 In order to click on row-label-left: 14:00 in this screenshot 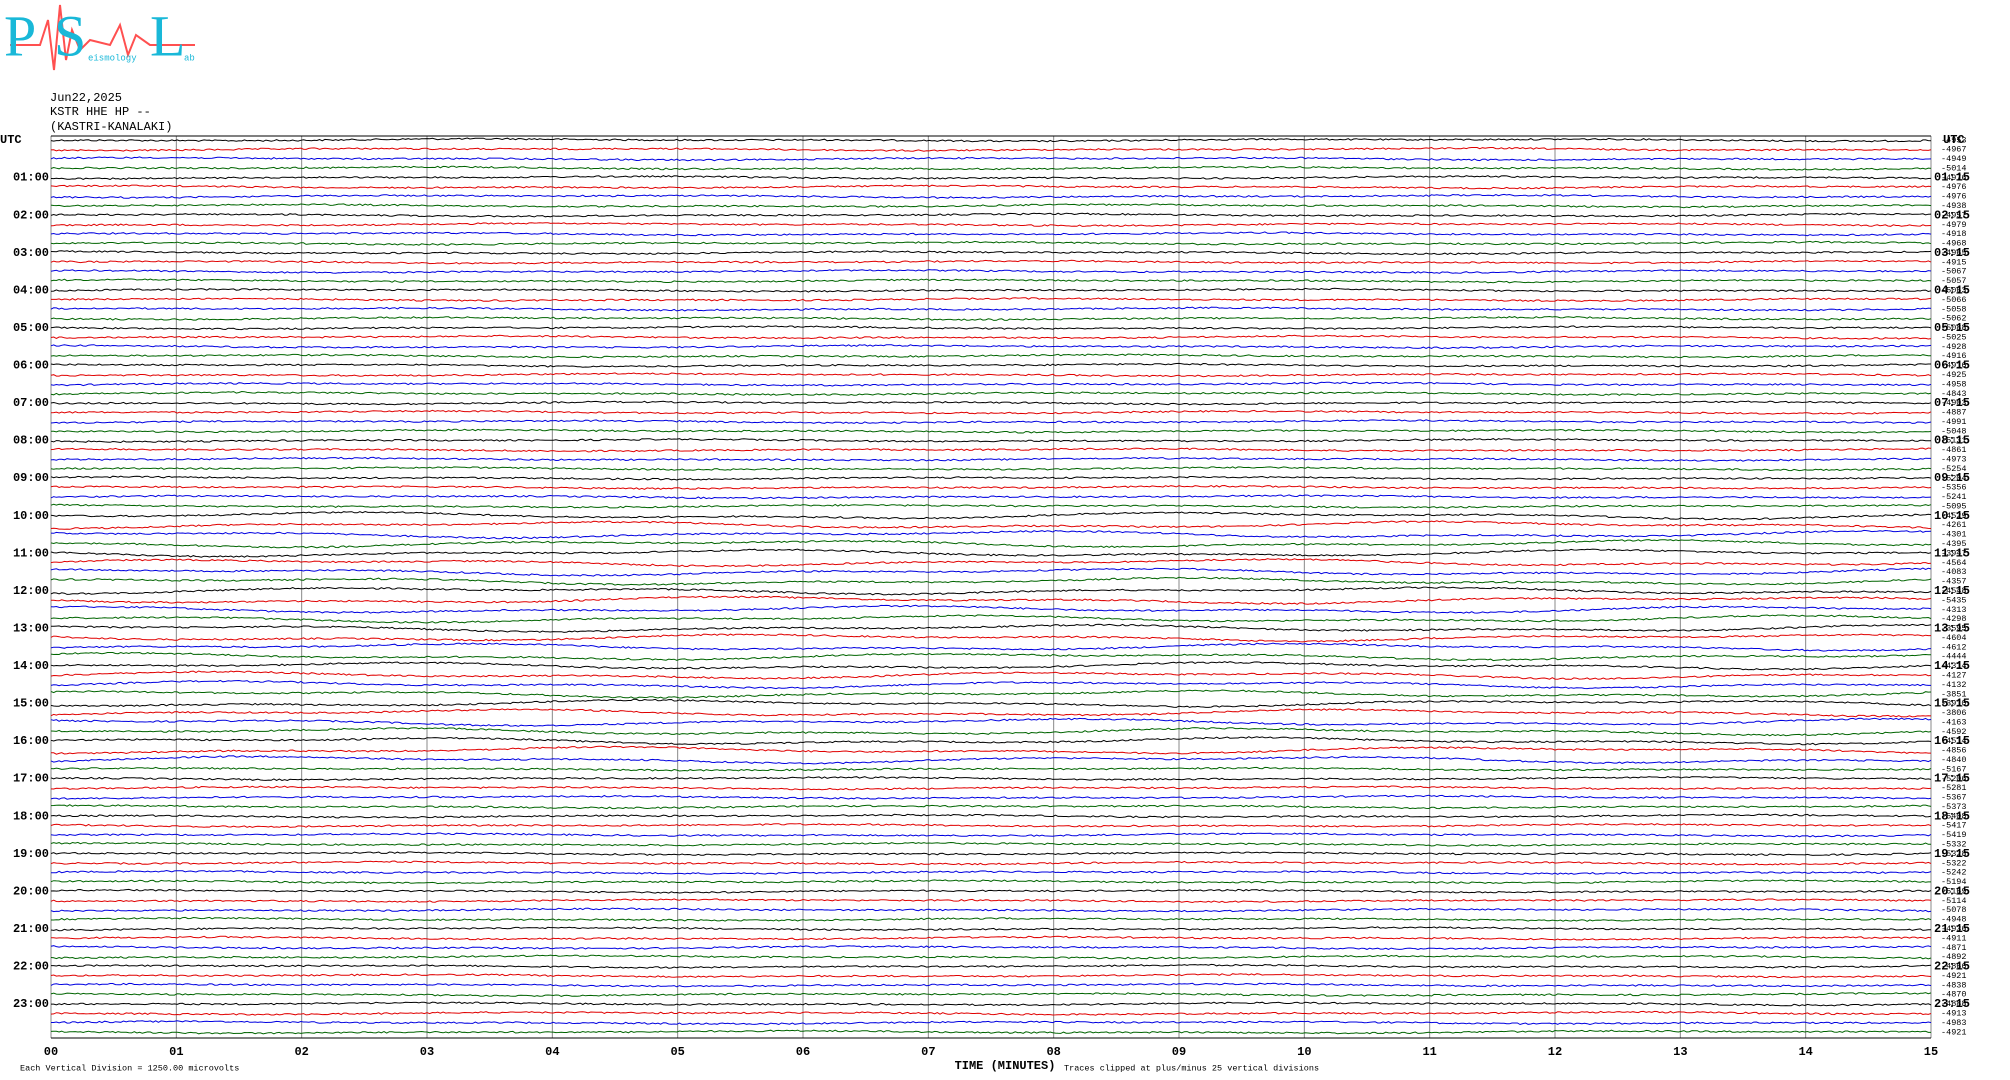, I will do `click(31, 666)`.